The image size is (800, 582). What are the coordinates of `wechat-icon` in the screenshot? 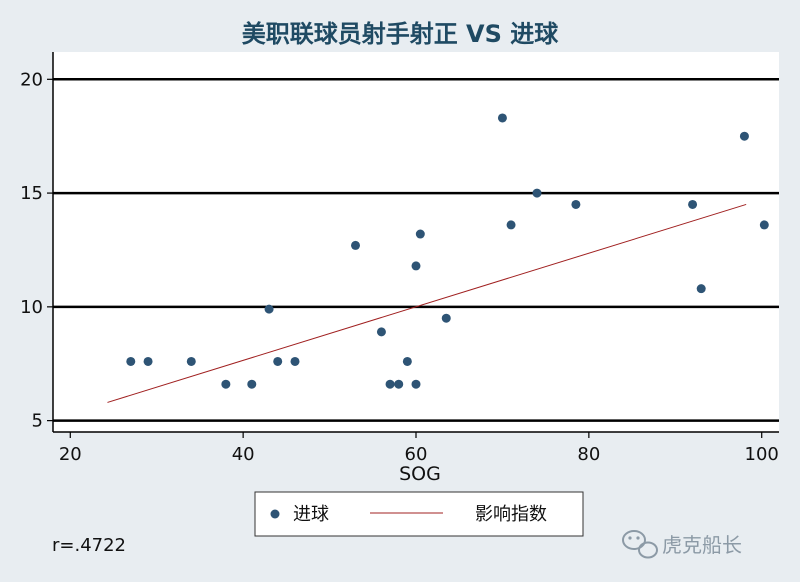 It's located at (640, 544).